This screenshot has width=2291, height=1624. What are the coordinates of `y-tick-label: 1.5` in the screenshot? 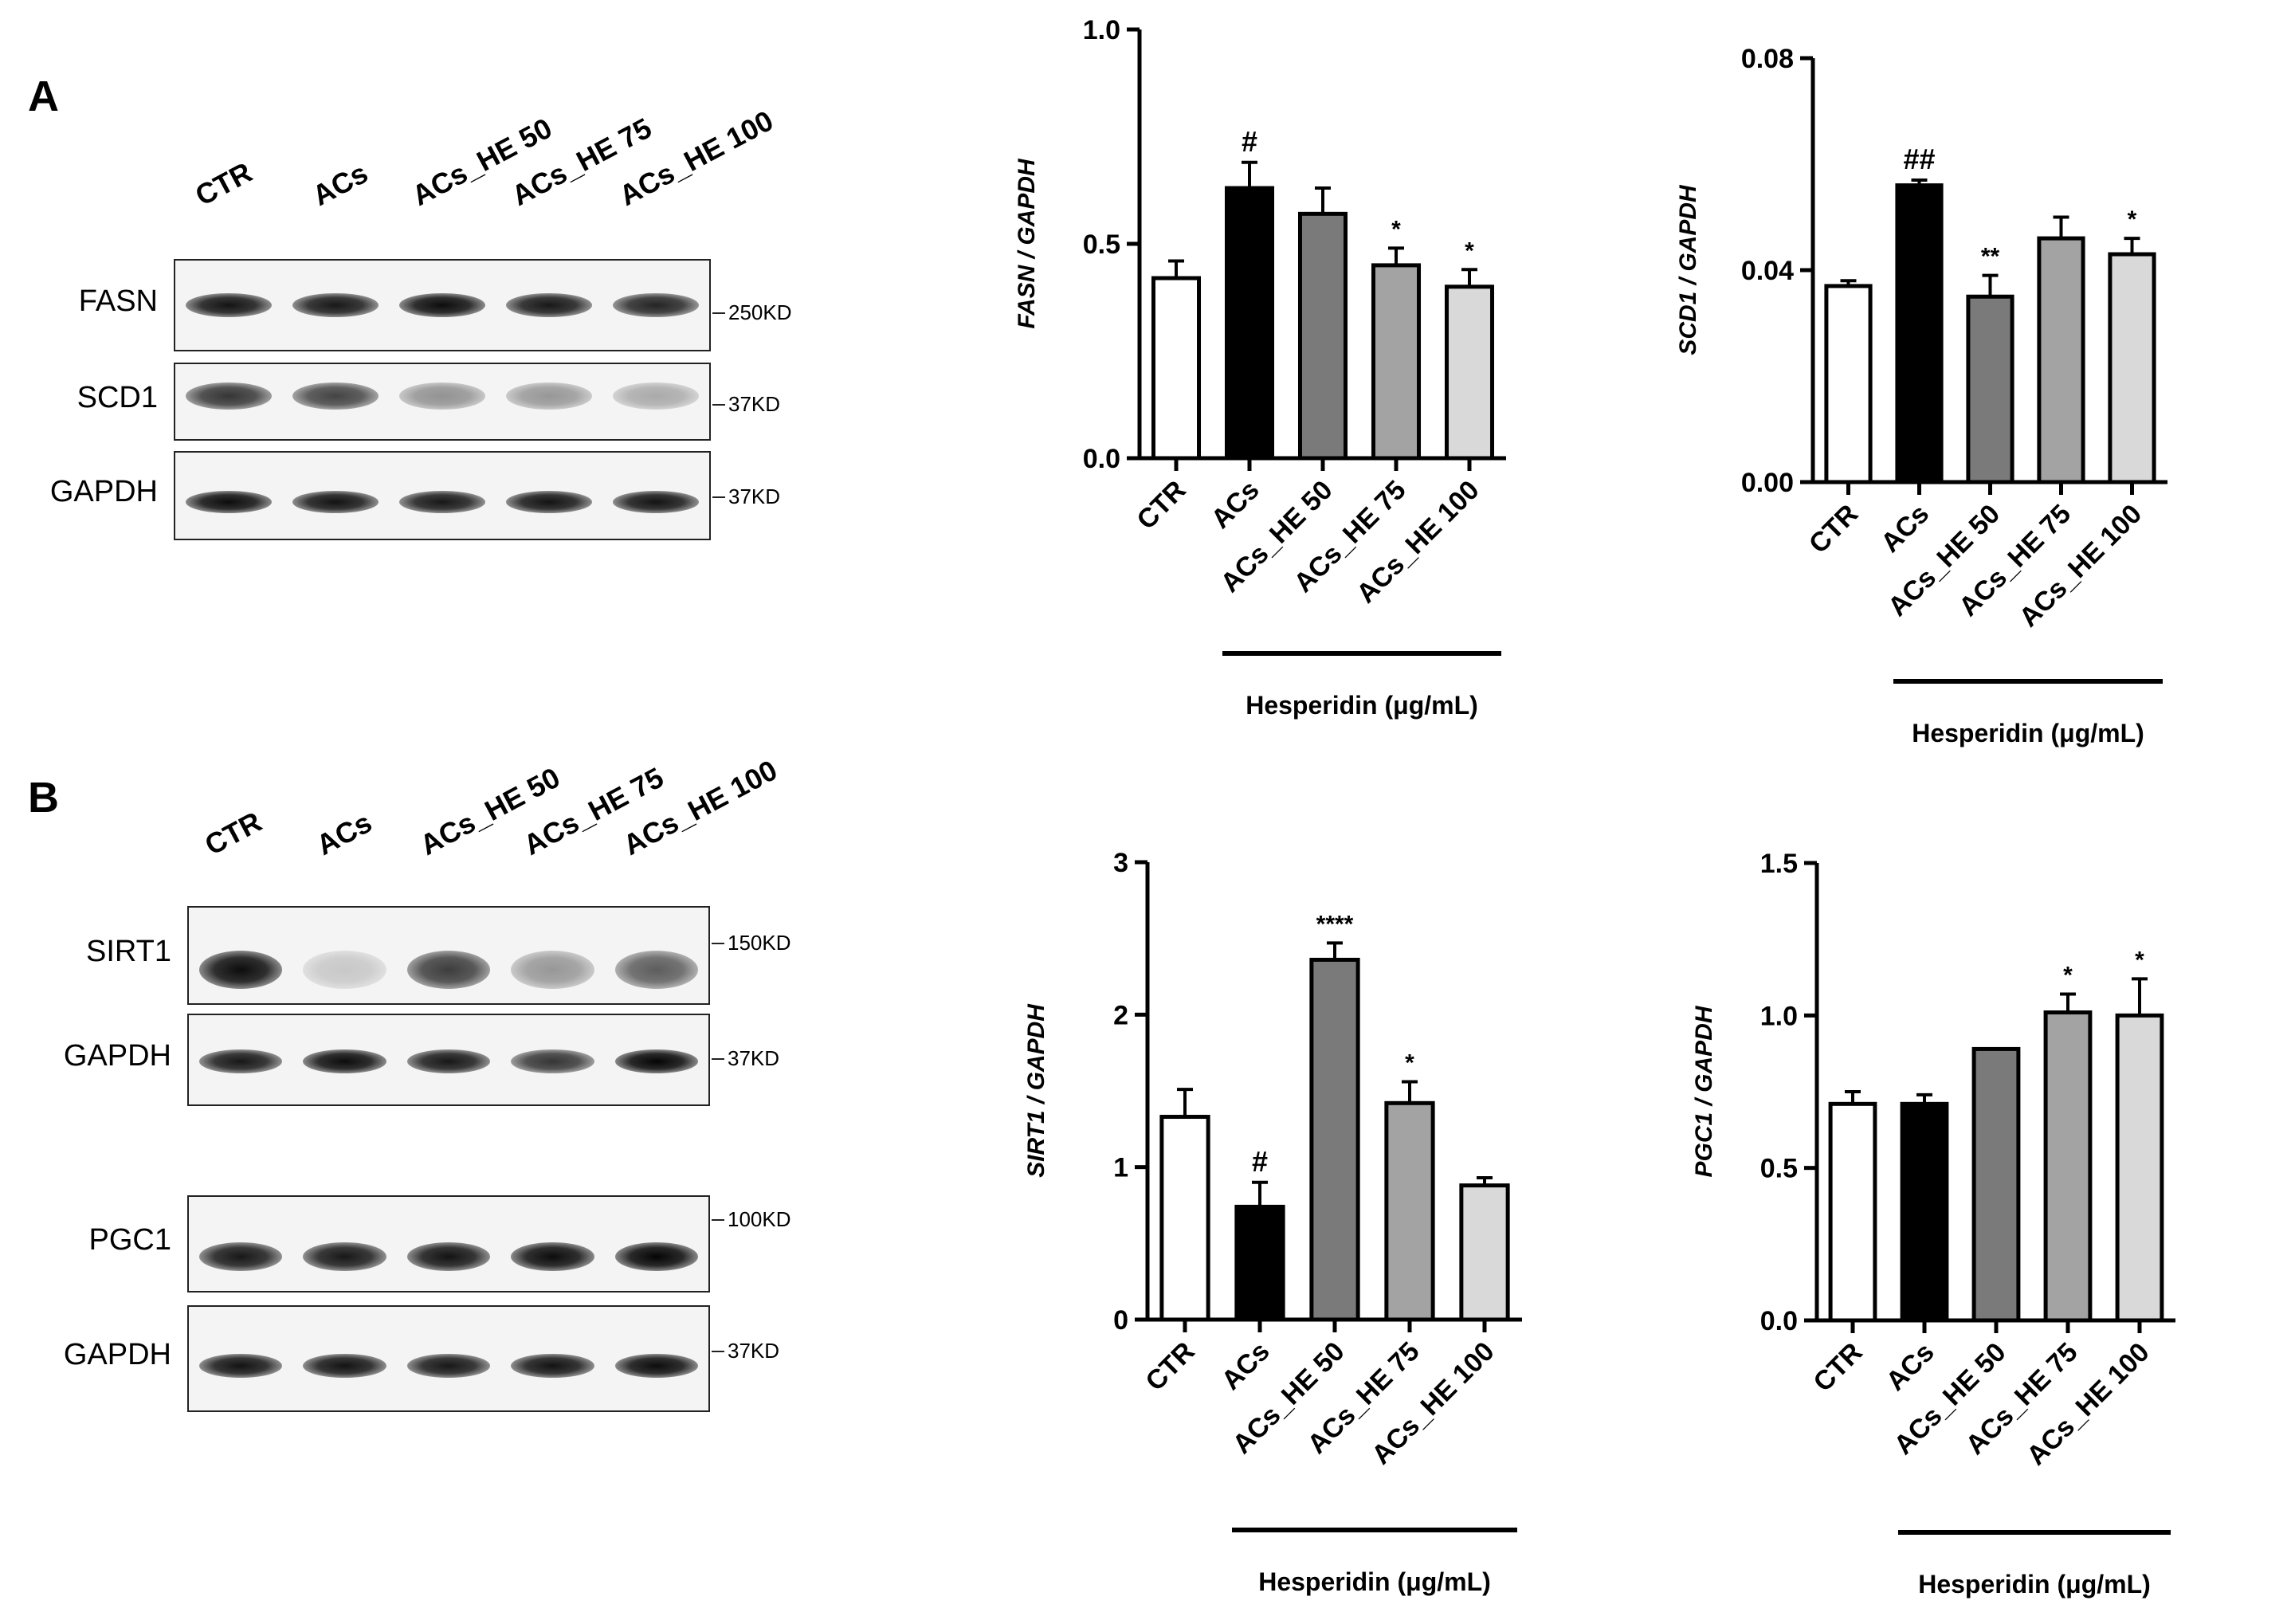 It's located at (1779, 864).